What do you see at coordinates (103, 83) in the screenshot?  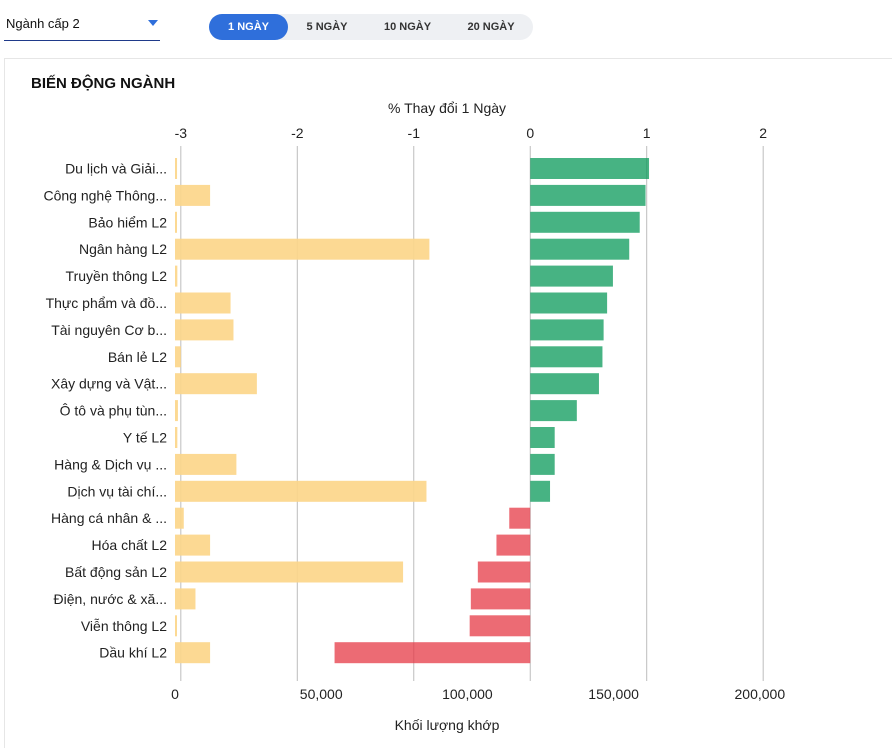 I see `card-title: BIẾN ĐỘNG NGÀNH` at bounding box center [103, 83].